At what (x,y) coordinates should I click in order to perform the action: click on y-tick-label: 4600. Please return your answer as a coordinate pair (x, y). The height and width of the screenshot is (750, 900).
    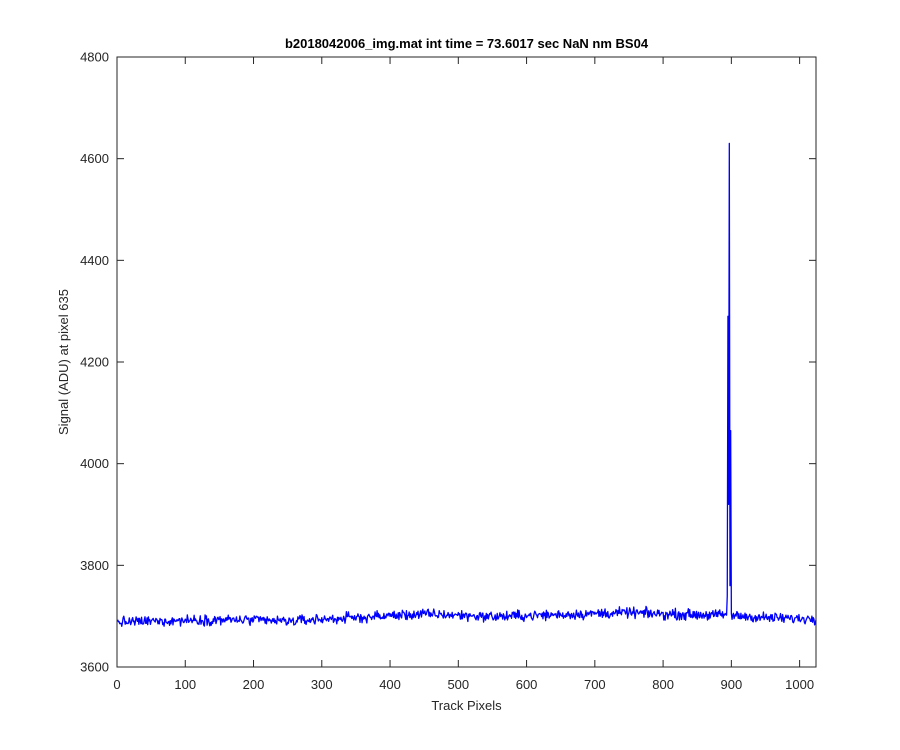
    Looking at the image, I should click on (94, 158).